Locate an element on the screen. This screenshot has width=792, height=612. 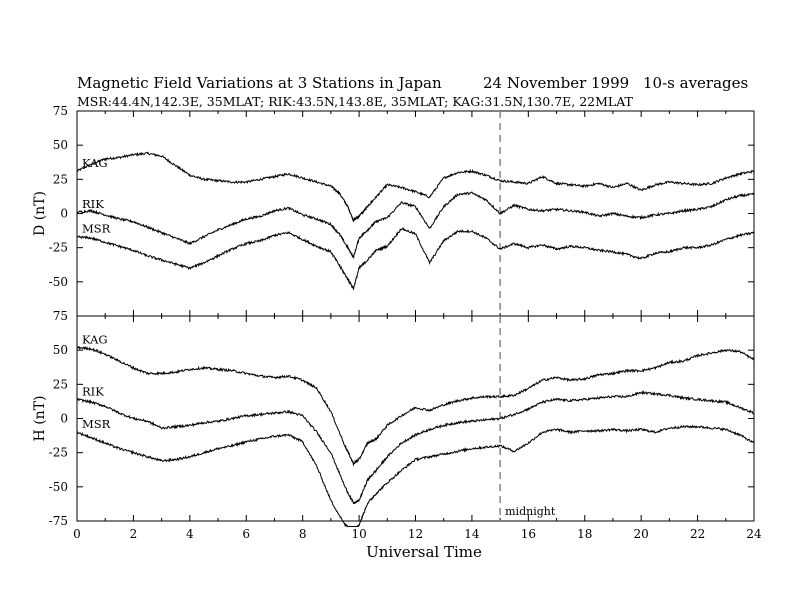
x-tick-label: 24 is located at coordinates (754, 534).